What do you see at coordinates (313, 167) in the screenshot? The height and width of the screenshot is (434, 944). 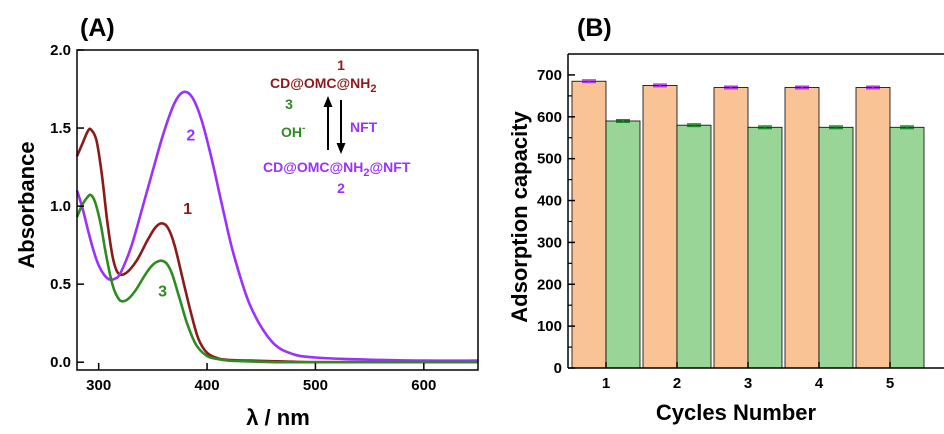 I see `scheme-bottom-formula-main: CD@OMC@NH` at bounding box center [313, 167].